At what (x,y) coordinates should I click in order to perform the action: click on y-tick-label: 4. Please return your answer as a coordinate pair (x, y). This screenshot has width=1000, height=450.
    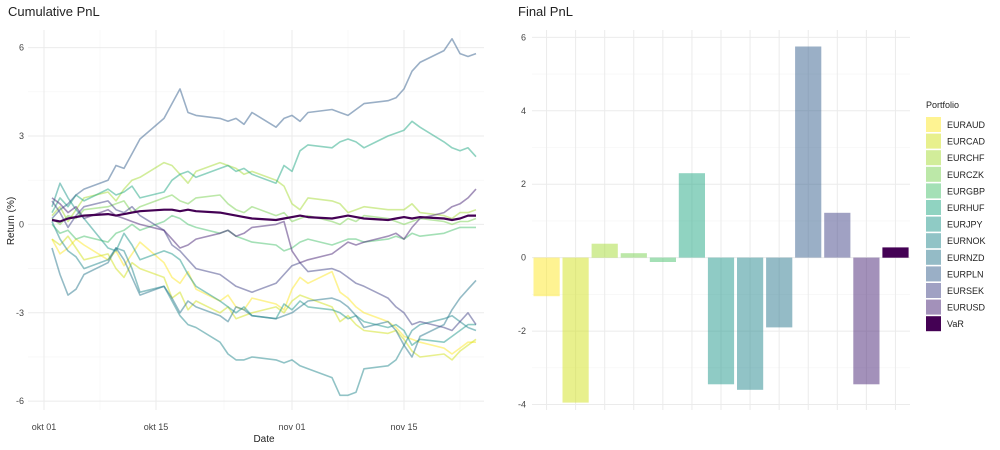
    Looking at the image, I should click on (523, 111).